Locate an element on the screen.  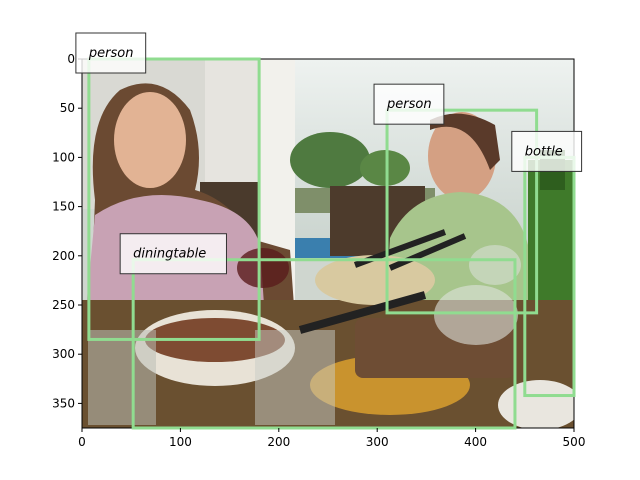
detection-label: diningtable is located at coordinates (169, 254).